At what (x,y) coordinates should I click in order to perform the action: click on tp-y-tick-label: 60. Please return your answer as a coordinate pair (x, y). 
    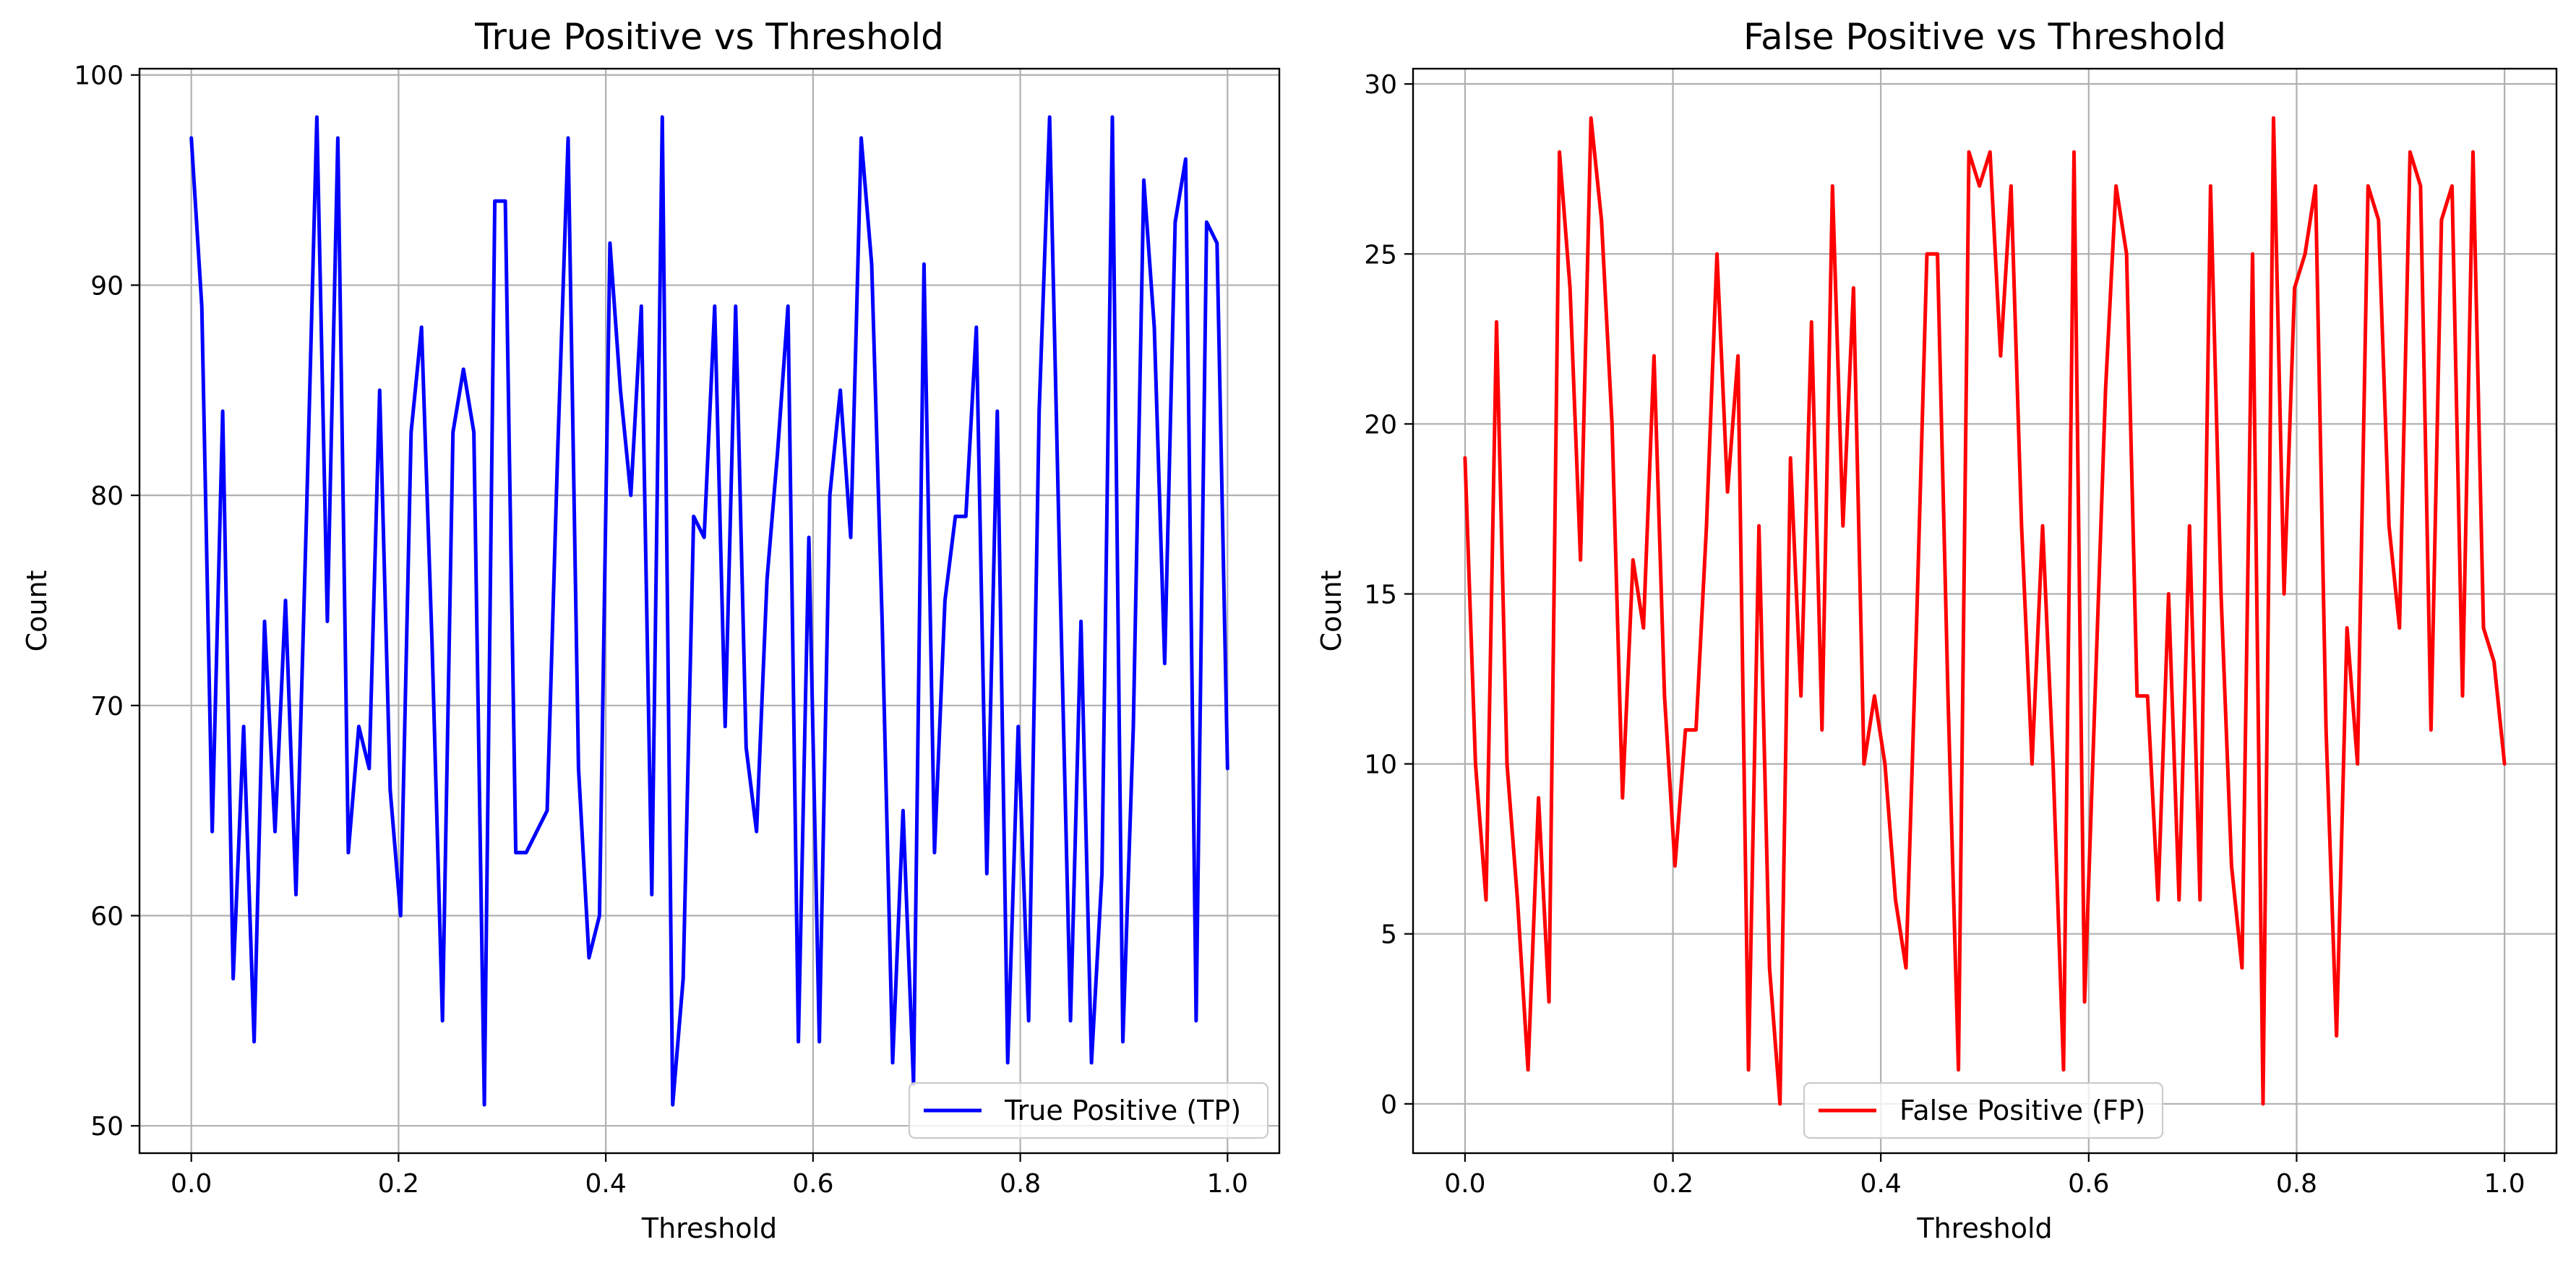
    Looking at the image, I should click on (107, 917).